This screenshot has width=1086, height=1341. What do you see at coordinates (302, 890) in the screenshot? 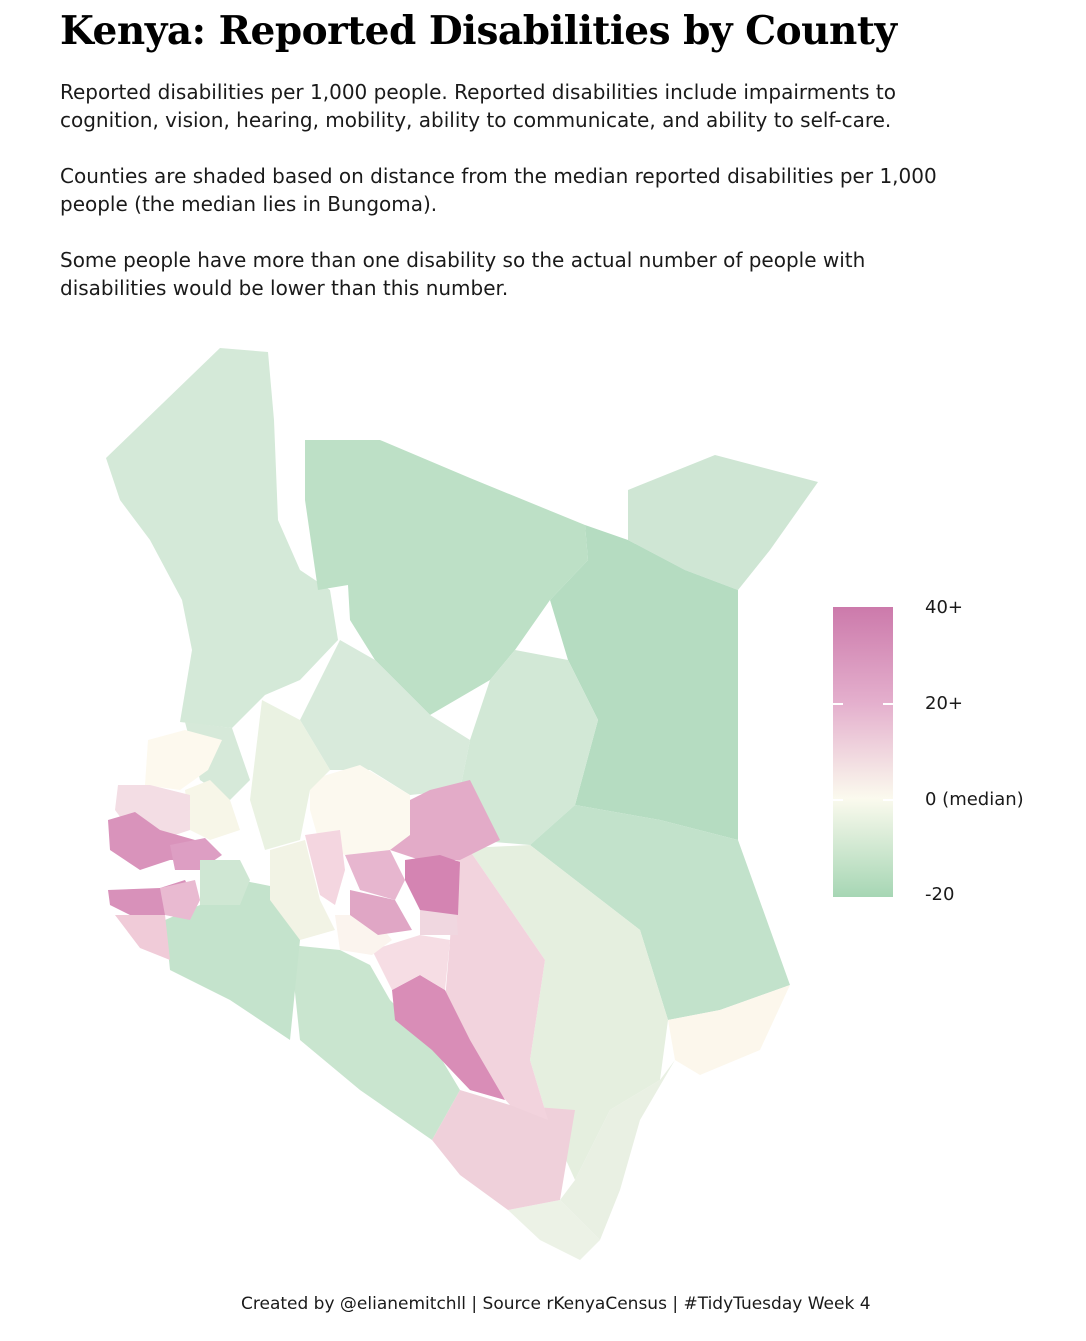
I see `county-nakuru` at bounding box center [302, 890].